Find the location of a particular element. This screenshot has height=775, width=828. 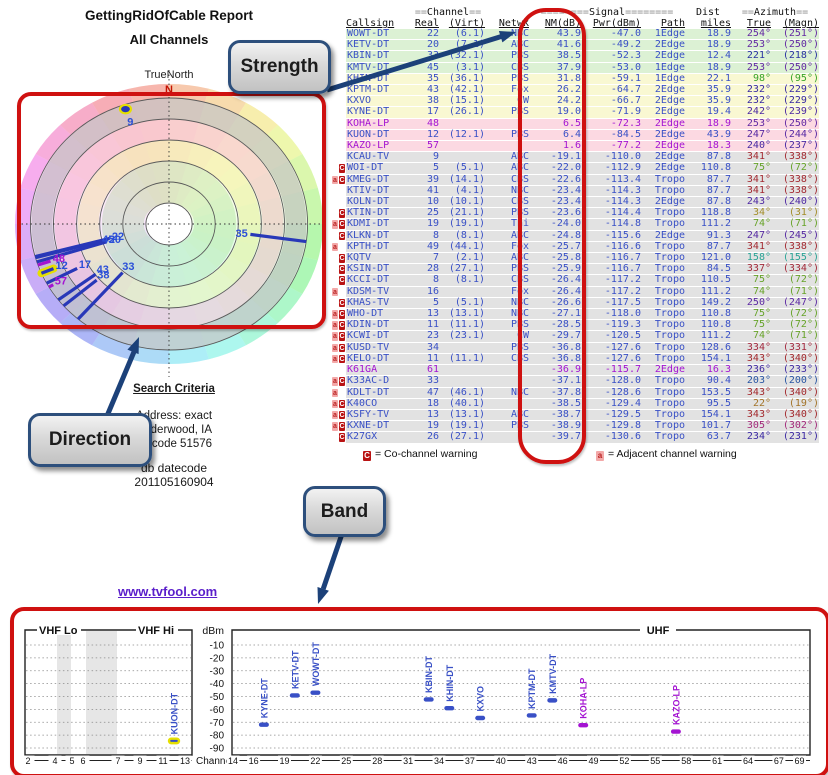

cell-real: 33 is located at coordinates (425, 57).